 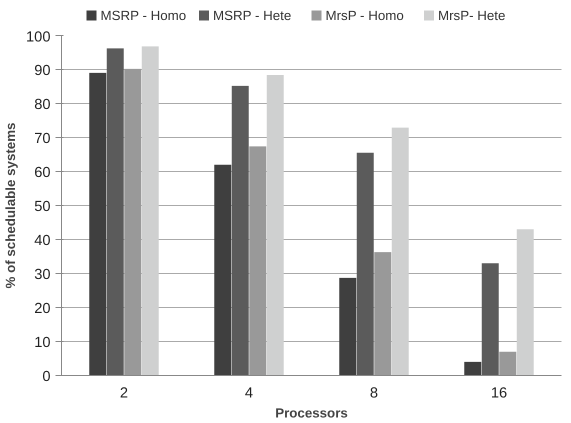 What do you see at coordinates (42, 207) in the screenshot?
I see `y-tick-label: 50` at bounding box center [42, 207].